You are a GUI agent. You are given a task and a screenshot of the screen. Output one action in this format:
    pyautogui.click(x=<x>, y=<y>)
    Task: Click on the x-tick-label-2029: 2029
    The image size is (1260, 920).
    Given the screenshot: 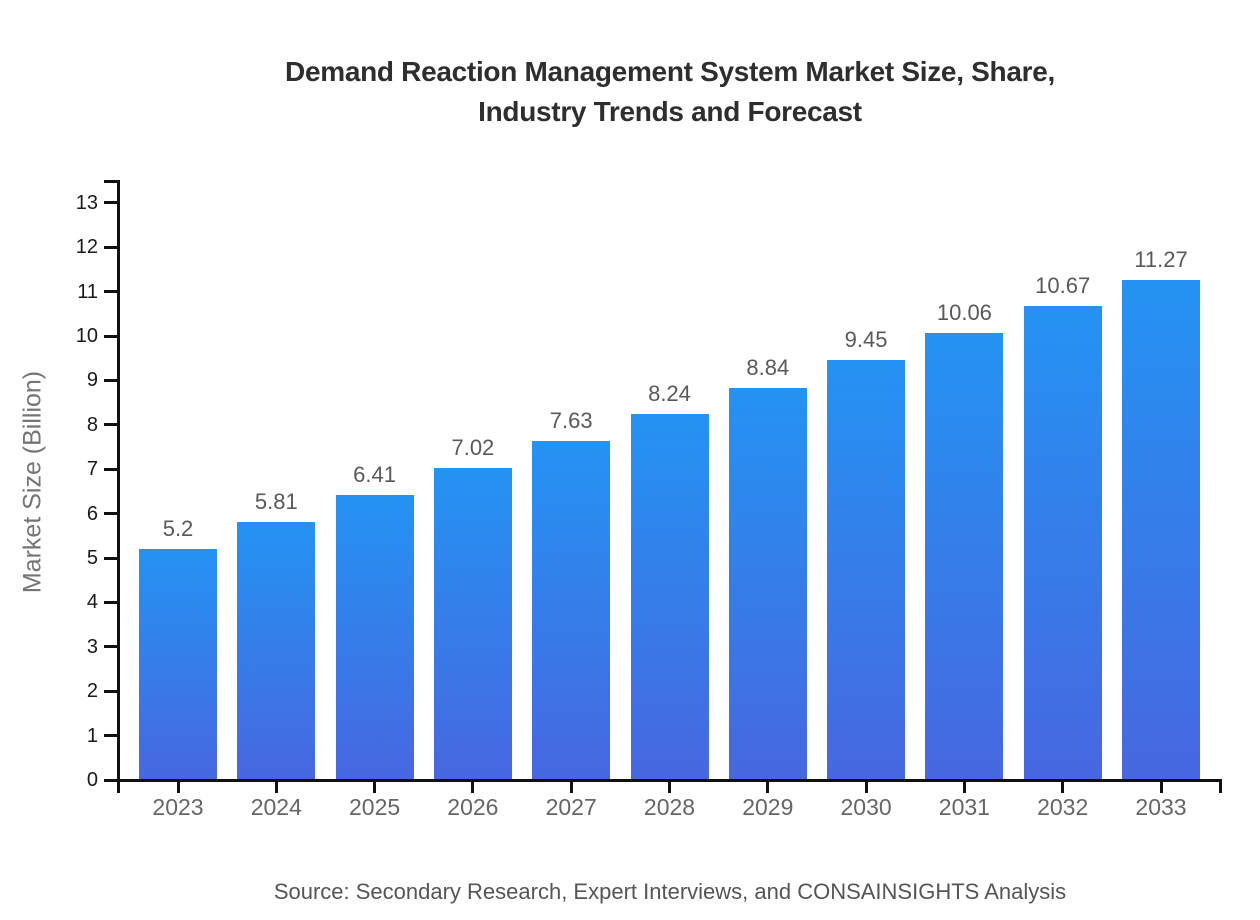 What is the action you would take?
    pyautogui.click(x=768, y=807)
    